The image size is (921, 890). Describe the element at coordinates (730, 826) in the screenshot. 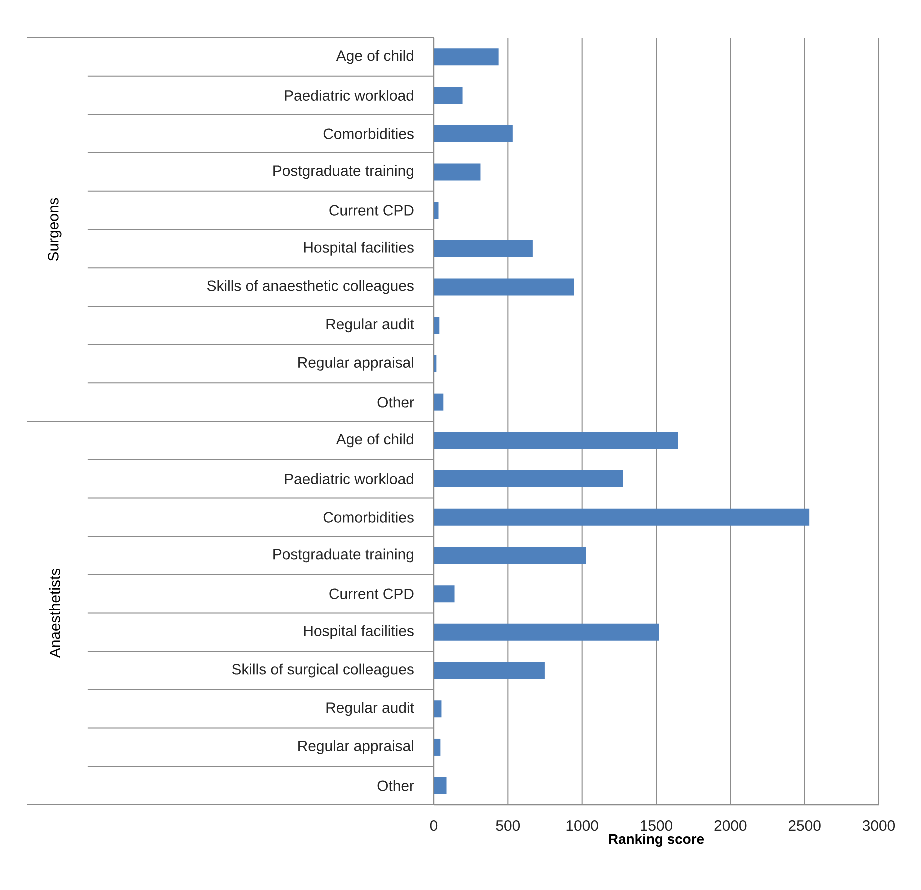

I see `x-tick-label: 2000` at that location.